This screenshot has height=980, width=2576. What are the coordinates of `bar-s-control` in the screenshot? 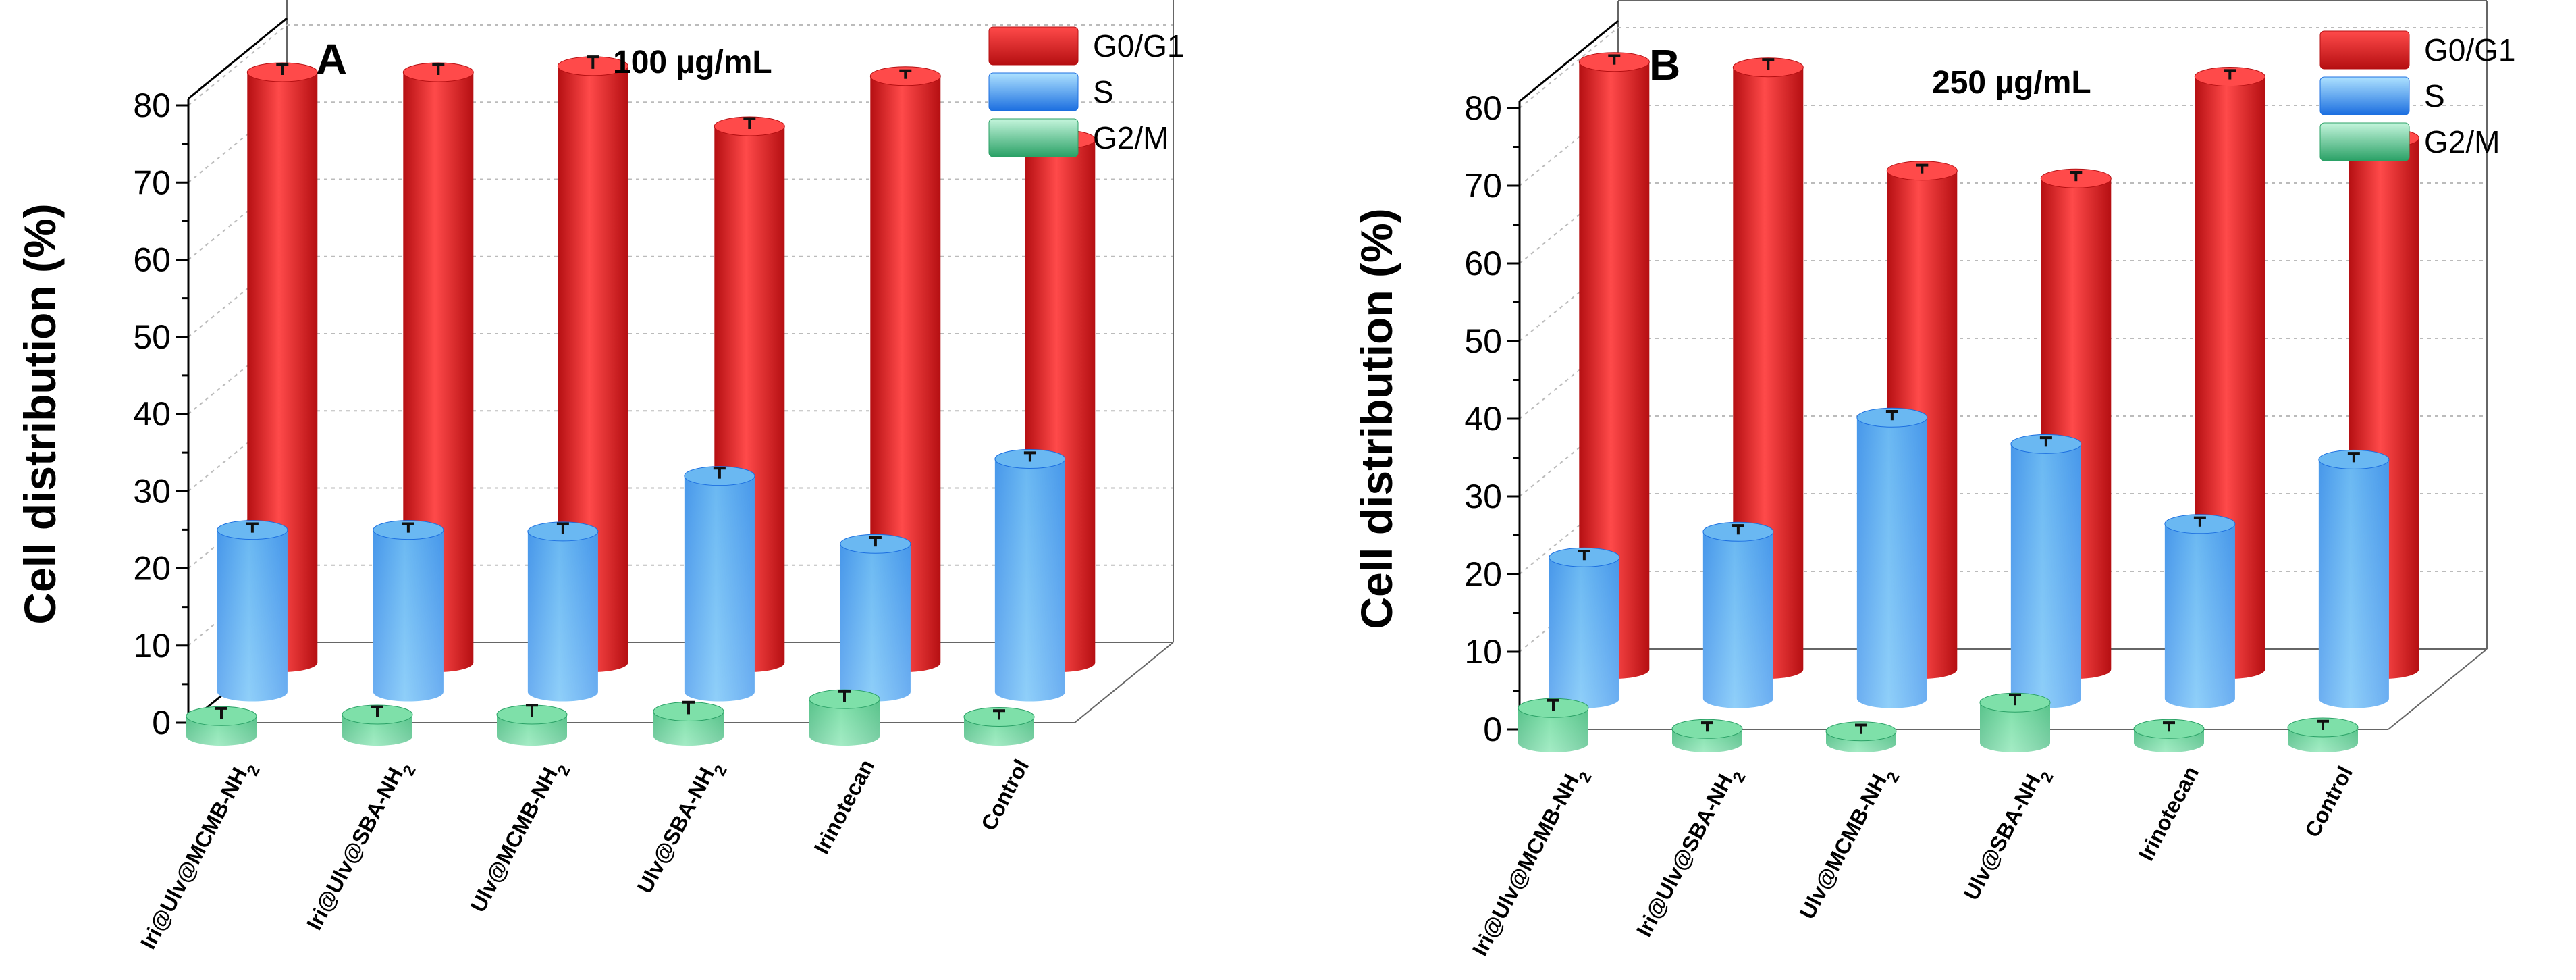 It's located at (2354, 578).